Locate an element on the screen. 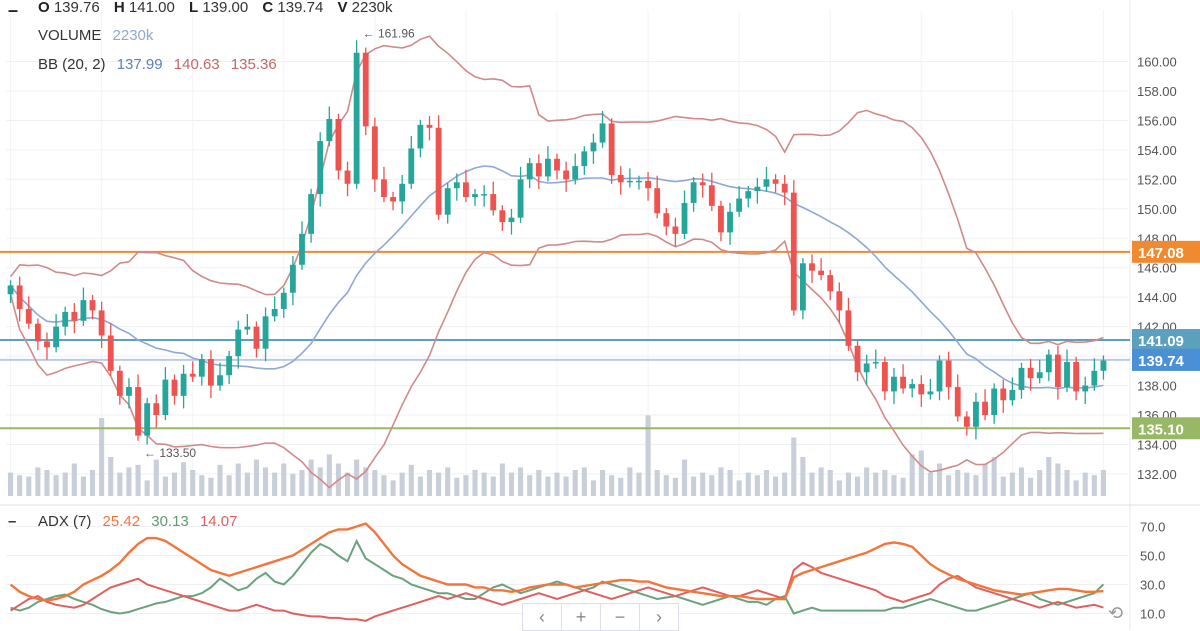 The height and width of the screenshot is (631, 1200). price-tick-label: 144.00 is located at coordinates (1157, 297).